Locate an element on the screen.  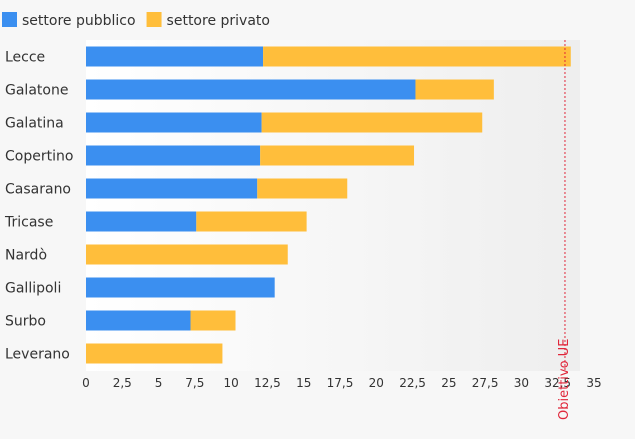
category-label: Galatone is located at coordinates (36, 91).